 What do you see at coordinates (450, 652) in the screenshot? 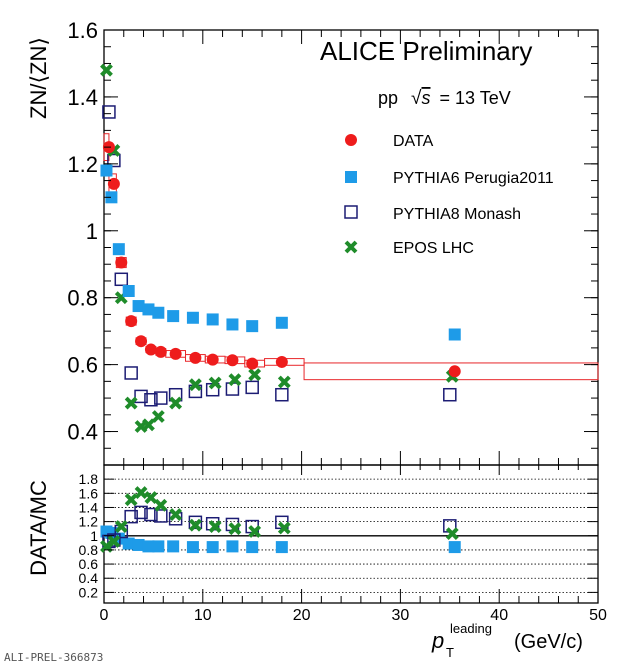
I see `x-axis-label-subscript: T` at bounding box center [450, 652].